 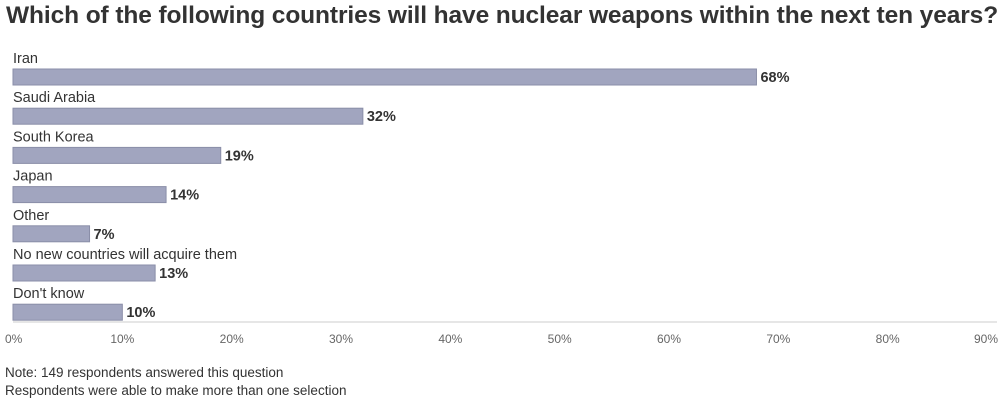 What do you see at coordinates (49, 294) in the screenshot?
I see `category-label-don-t-know: Don't know` at bounding box center [49, 294].